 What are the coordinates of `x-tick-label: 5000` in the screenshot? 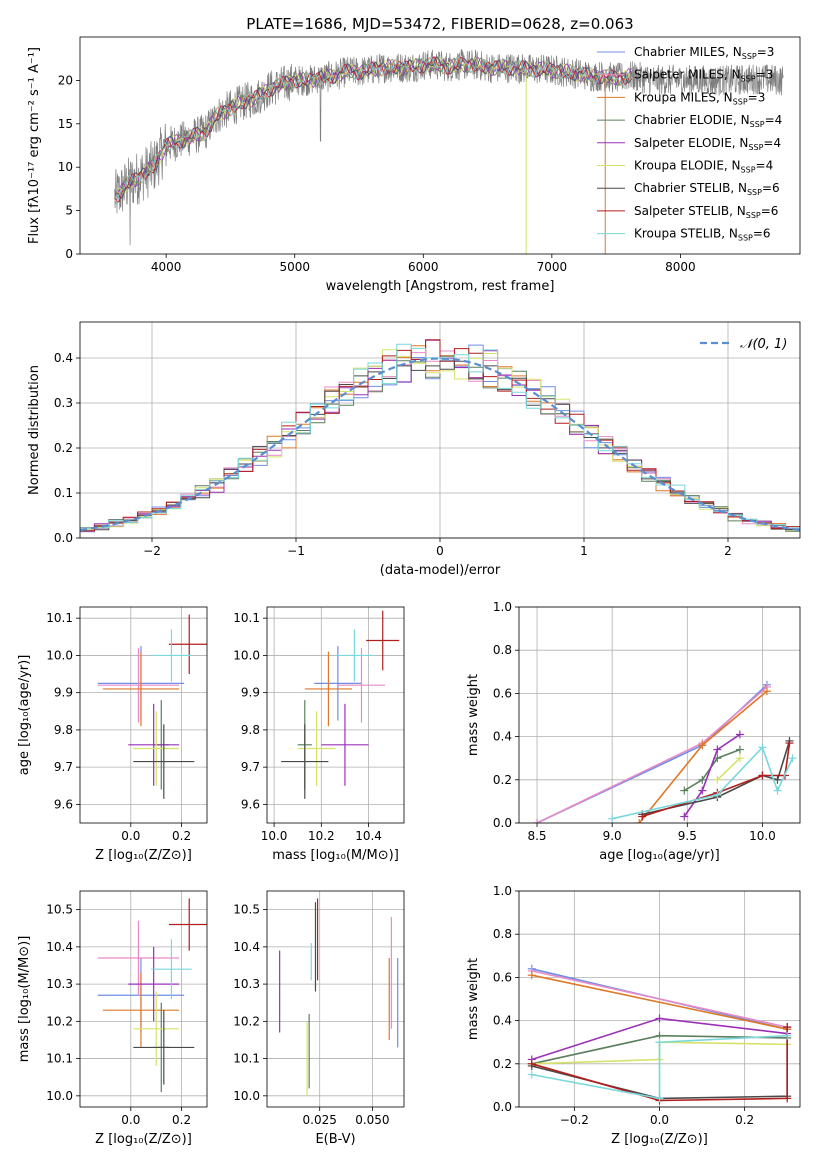 It's located at (294, 267).